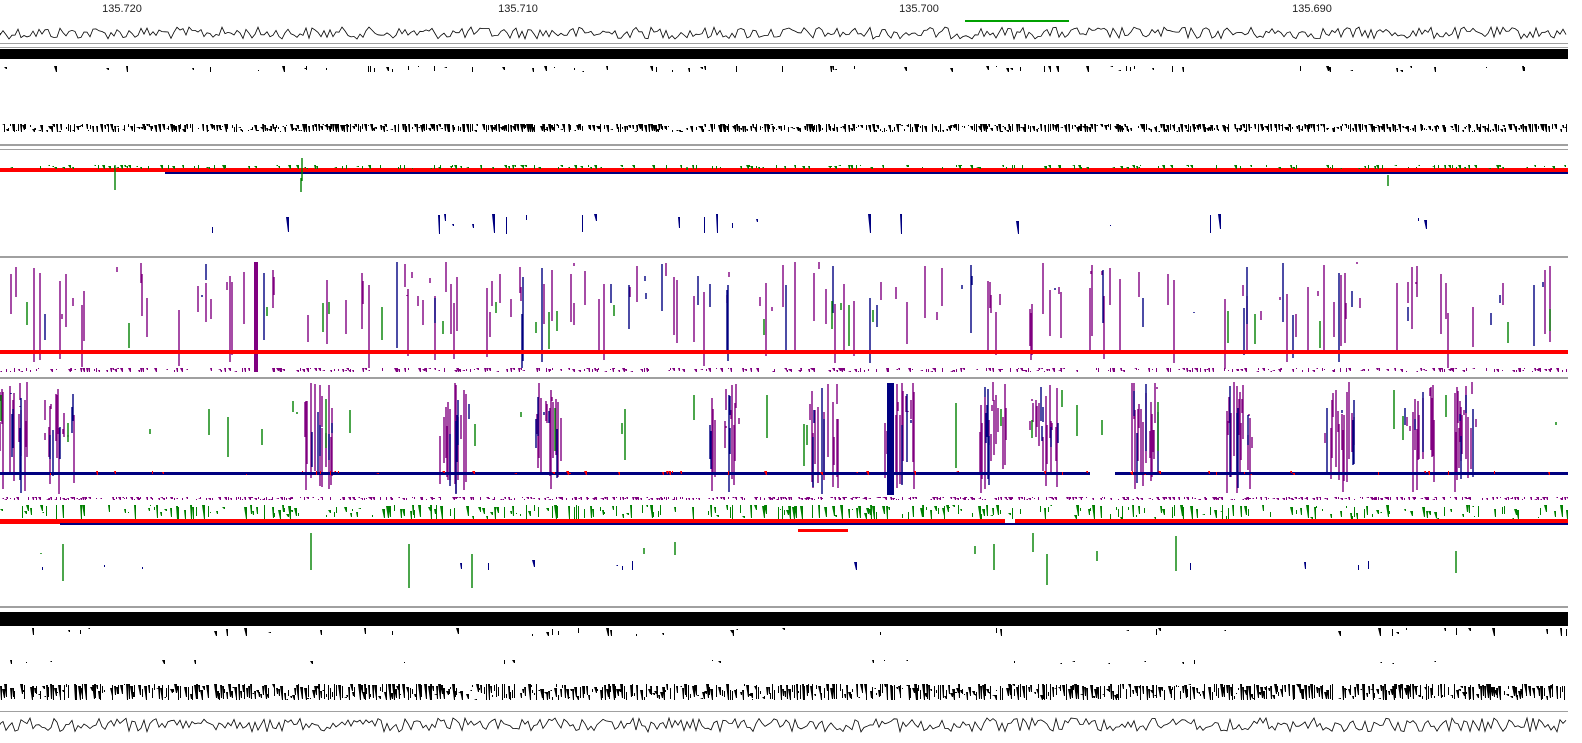 The width and height of the screenshot is (1582, 743). What do you see at coordinates (122, 9) in the screenshot?
I see `ruler-label-135720: 135.720` at bounding box center [122, 9].